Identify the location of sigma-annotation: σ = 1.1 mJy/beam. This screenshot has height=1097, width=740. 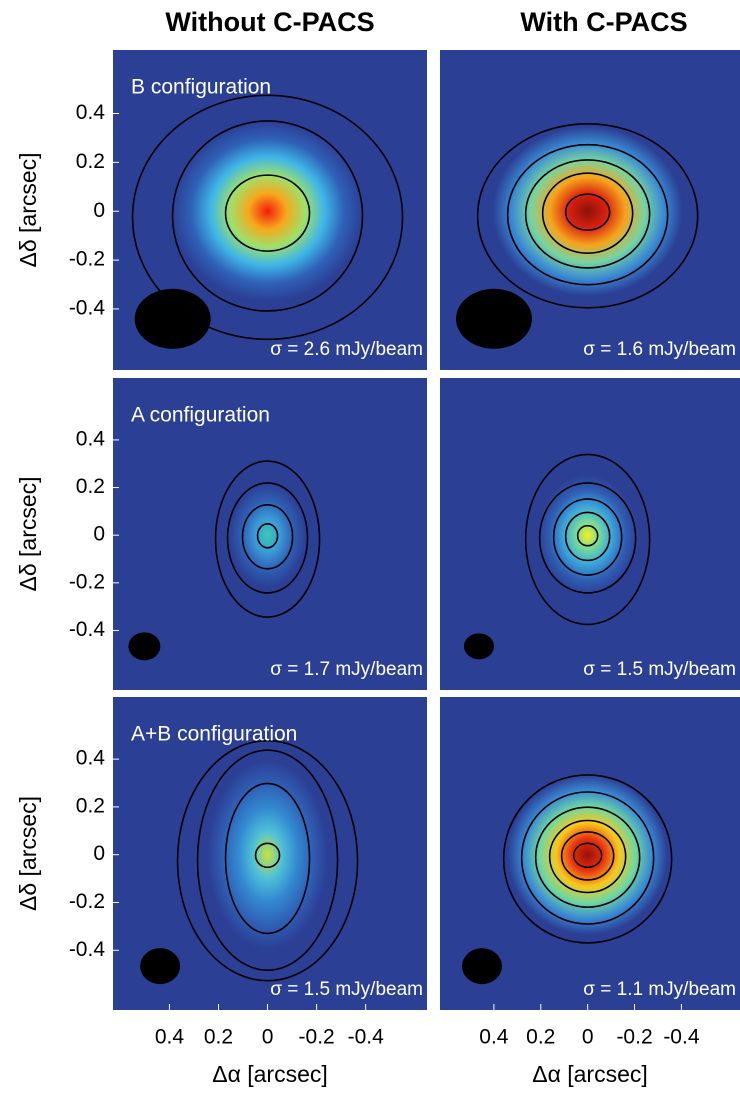
(659, 989).